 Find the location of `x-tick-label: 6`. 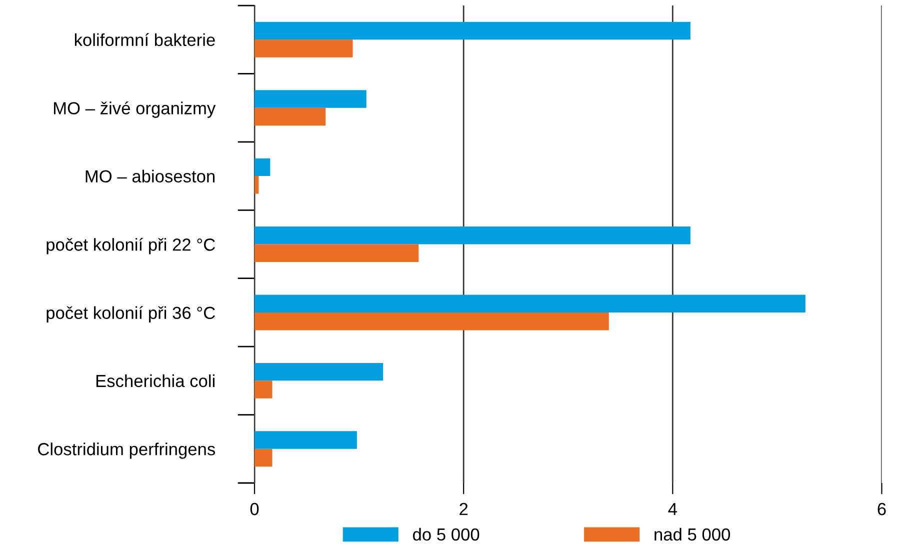

x-tick-label: 6 is located at coordinates (882, 509).